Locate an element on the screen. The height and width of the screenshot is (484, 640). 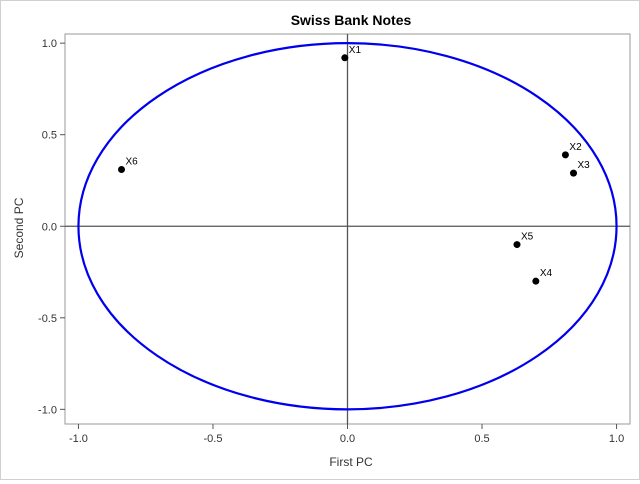
data-point-label: X1 is located at coordinates (355, 50).